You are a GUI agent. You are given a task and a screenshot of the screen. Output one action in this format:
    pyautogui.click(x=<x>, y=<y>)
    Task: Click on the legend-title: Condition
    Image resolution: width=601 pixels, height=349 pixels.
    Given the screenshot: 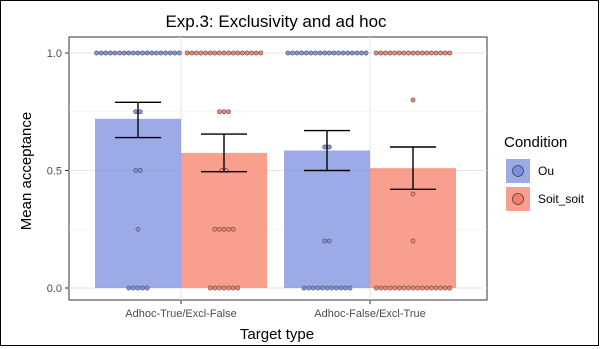 What is the action you would take?
    pyautogui.click(x=535, y=142)
    